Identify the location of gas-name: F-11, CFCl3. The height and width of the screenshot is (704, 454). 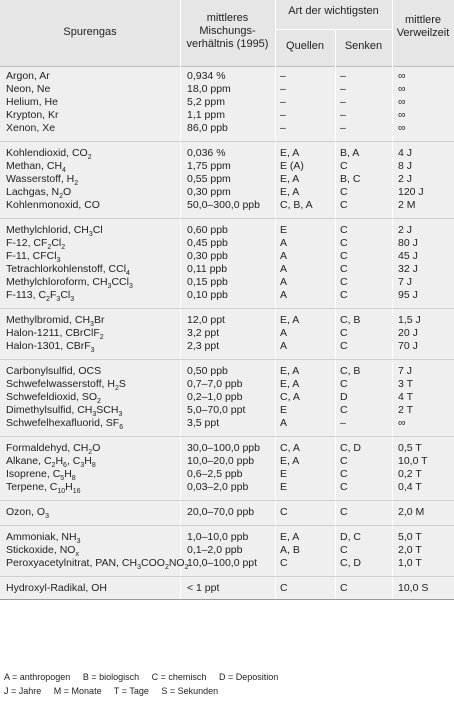
(33, 257).